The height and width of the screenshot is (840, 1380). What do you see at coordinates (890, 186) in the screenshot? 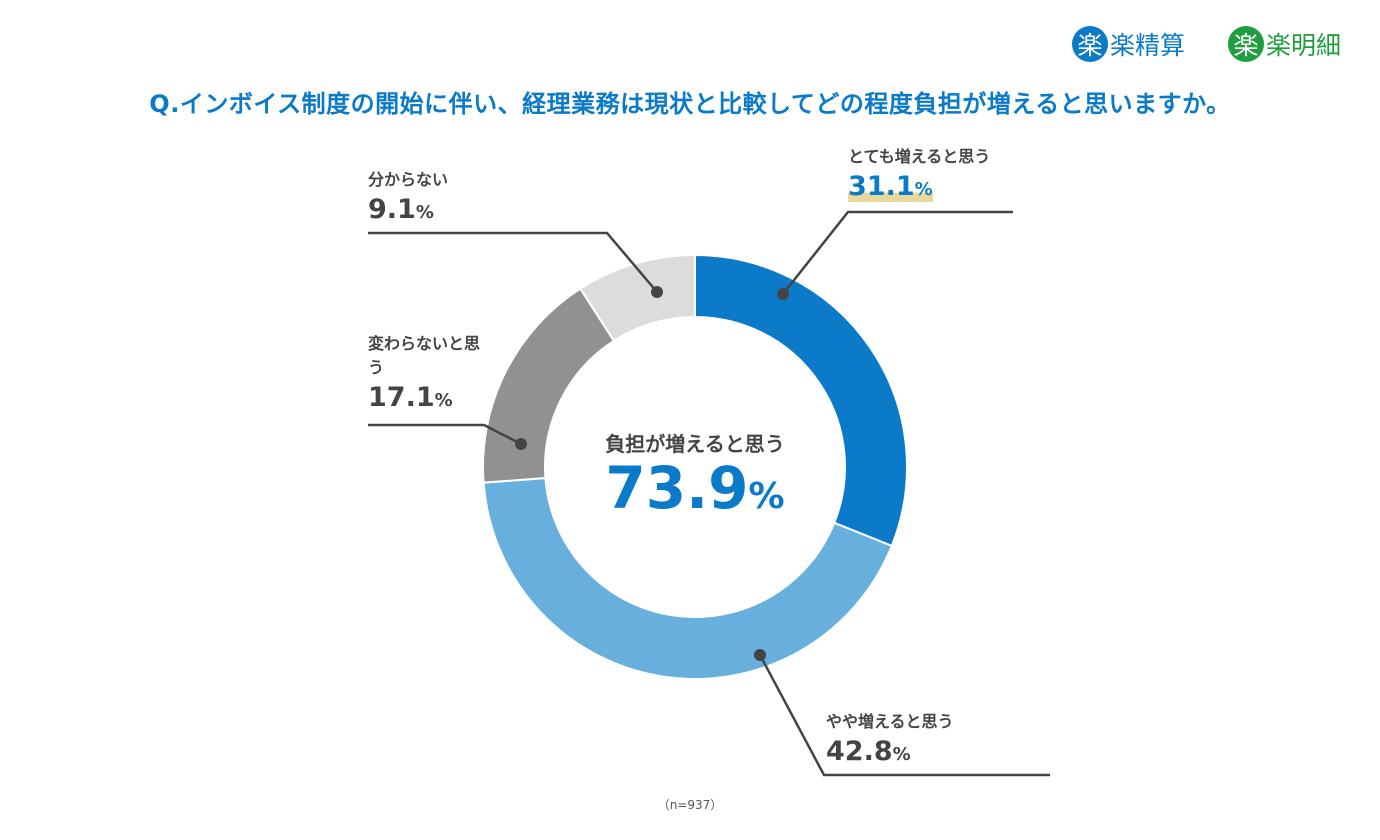
I see `data-label: 31.1%` at bounding box center [890, 186].